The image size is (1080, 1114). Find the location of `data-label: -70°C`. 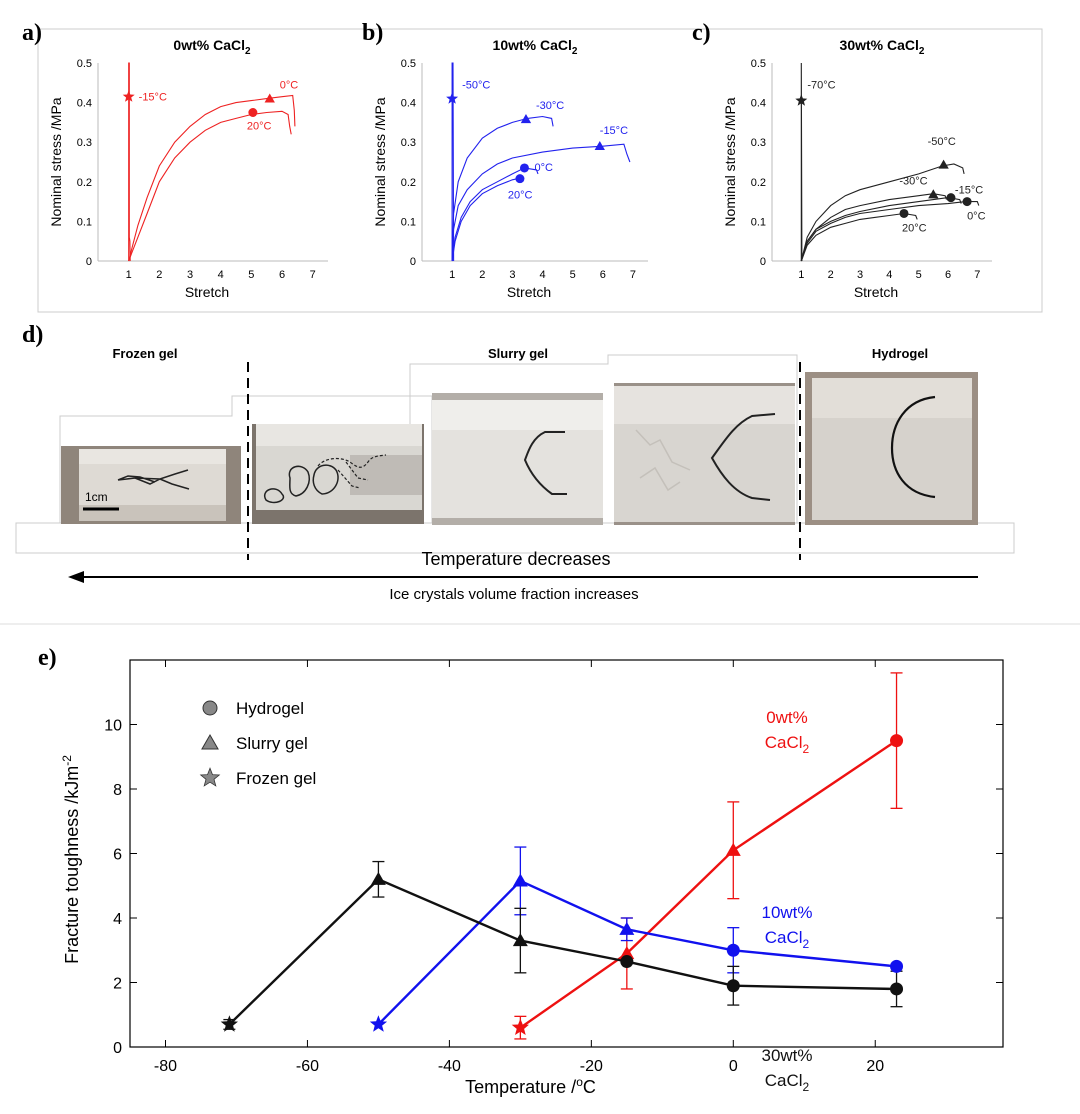

data-label: -70°C is located at coordinates (821, 86).